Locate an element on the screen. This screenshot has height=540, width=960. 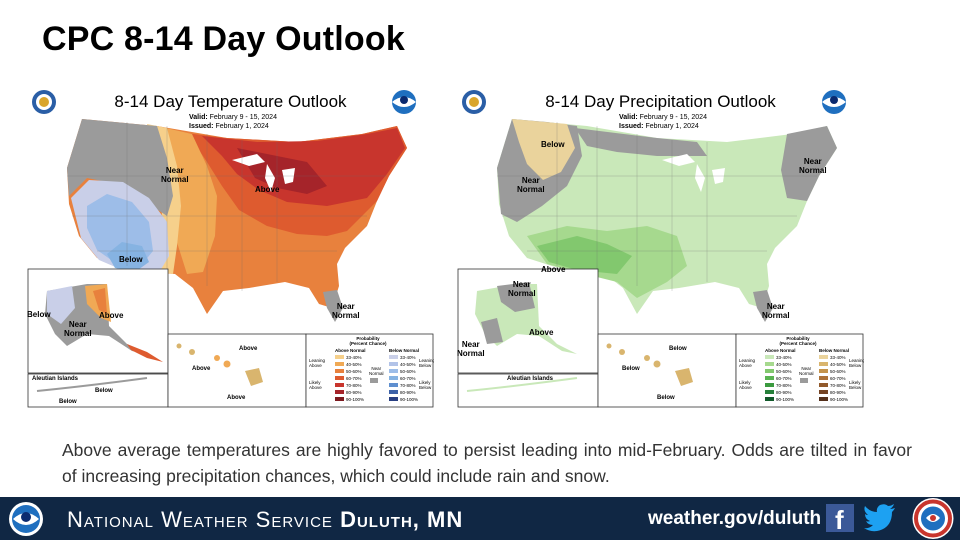
nws-logo-icon is located at coordinates (933, 518).